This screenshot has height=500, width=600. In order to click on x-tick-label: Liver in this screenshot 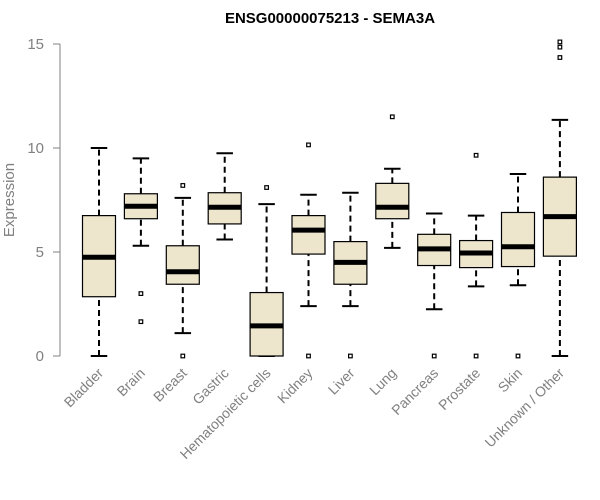, I will do `click(341, 381)`.